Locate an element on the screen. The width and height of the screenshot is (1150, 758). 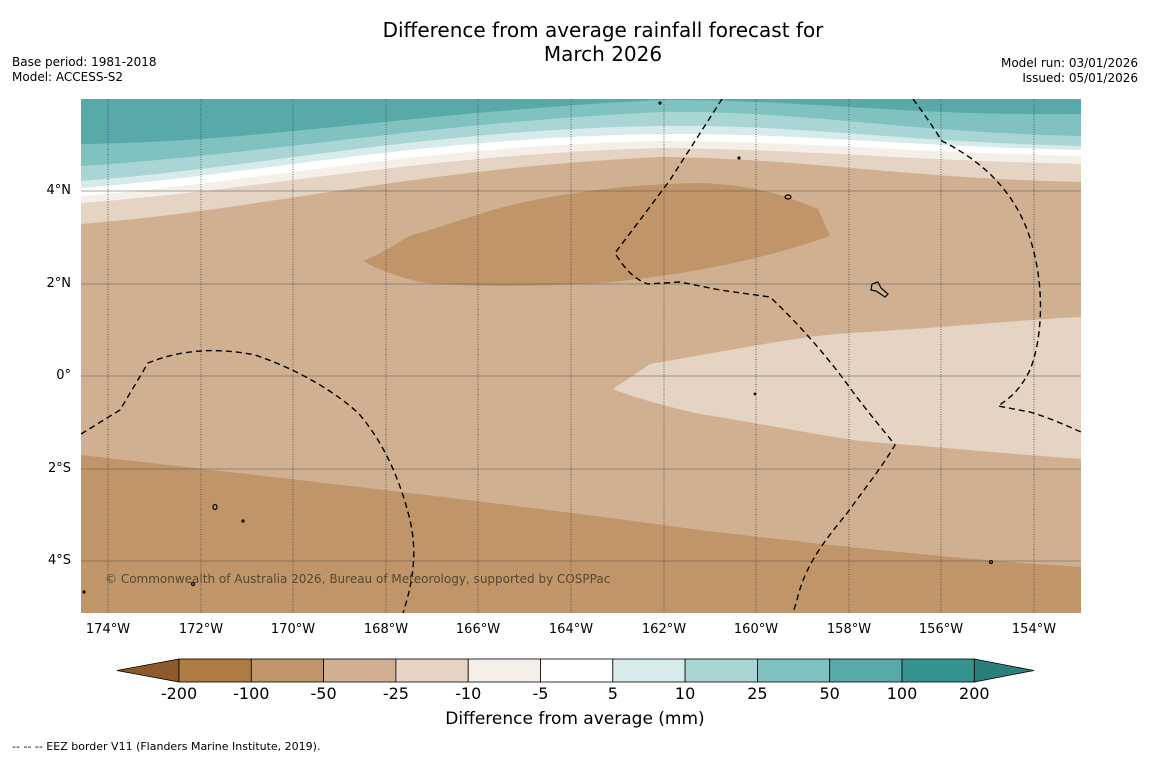
lon-label: 168°W is located at coordinates (386, 629).